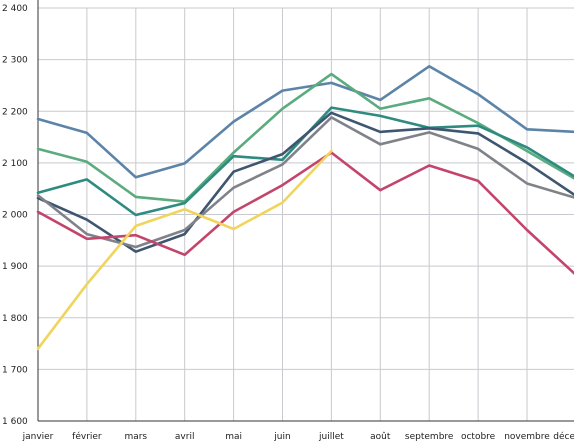 Image resolution: width=574 pixels, height=444 pixels. What do you see at coordinates (380, 437) in the screenshot?
I see `x-tick-label: août` at bounding box center [380, 437].